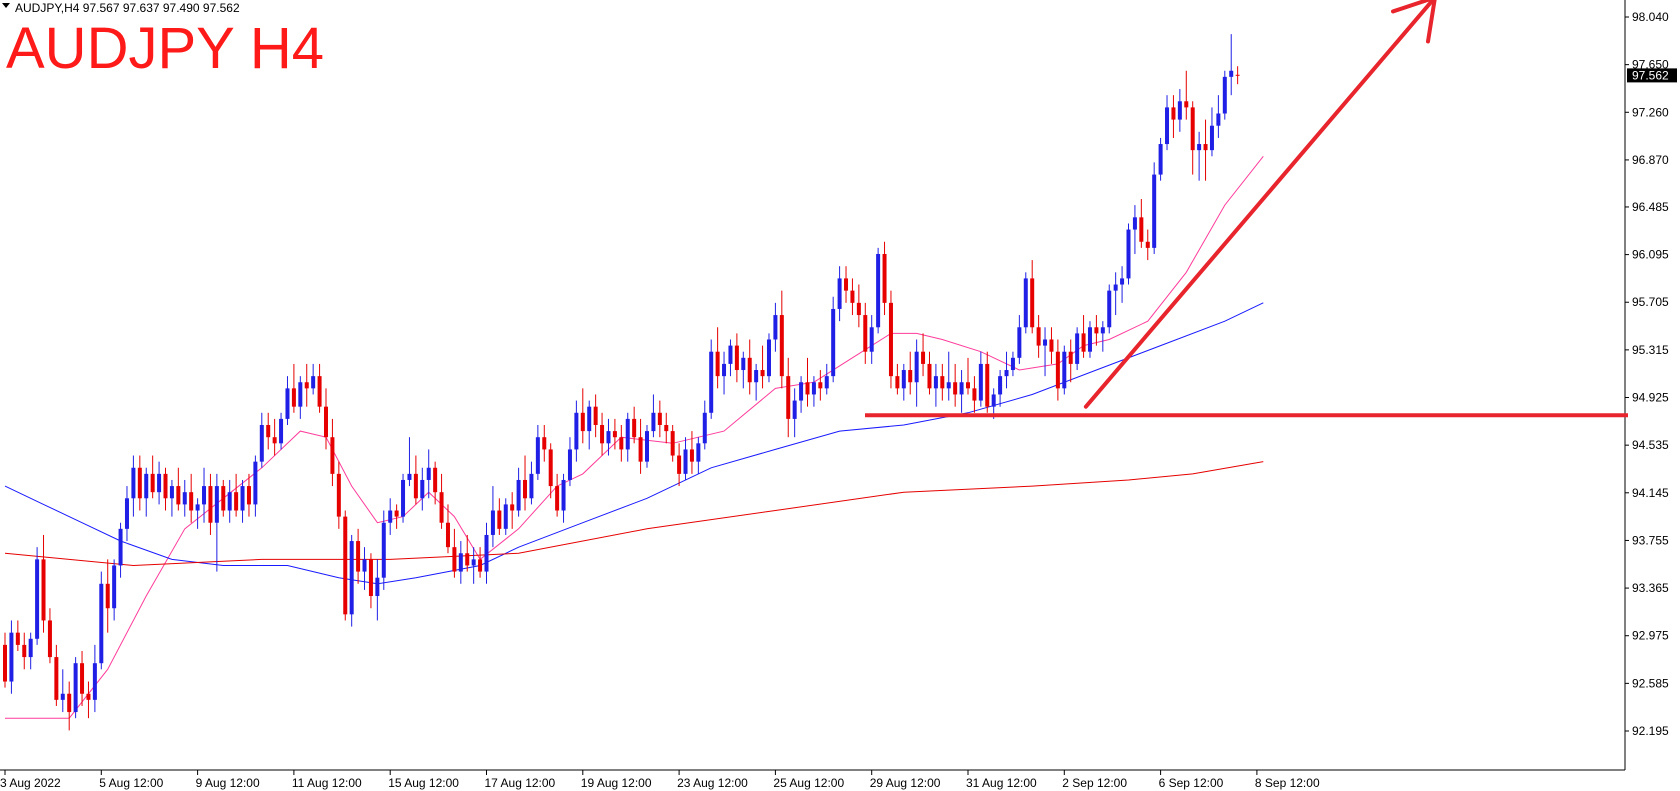  I want to click on time-tick-label: 11 Aug 12:00, so click(327, 783).